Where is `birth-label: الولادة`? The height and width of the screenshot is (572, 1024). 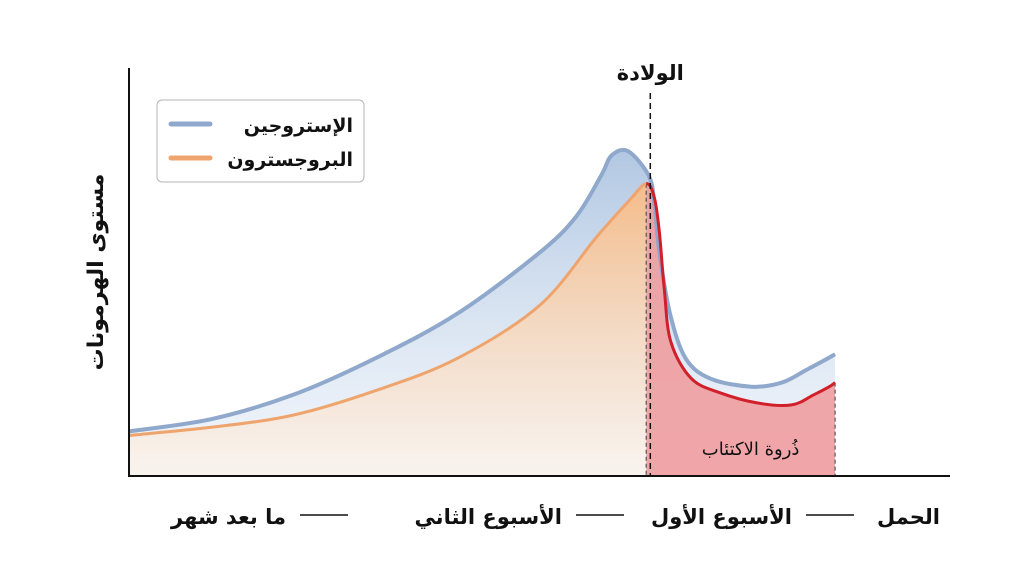 birth-label: الولادة is located at coordinates (650, 73).